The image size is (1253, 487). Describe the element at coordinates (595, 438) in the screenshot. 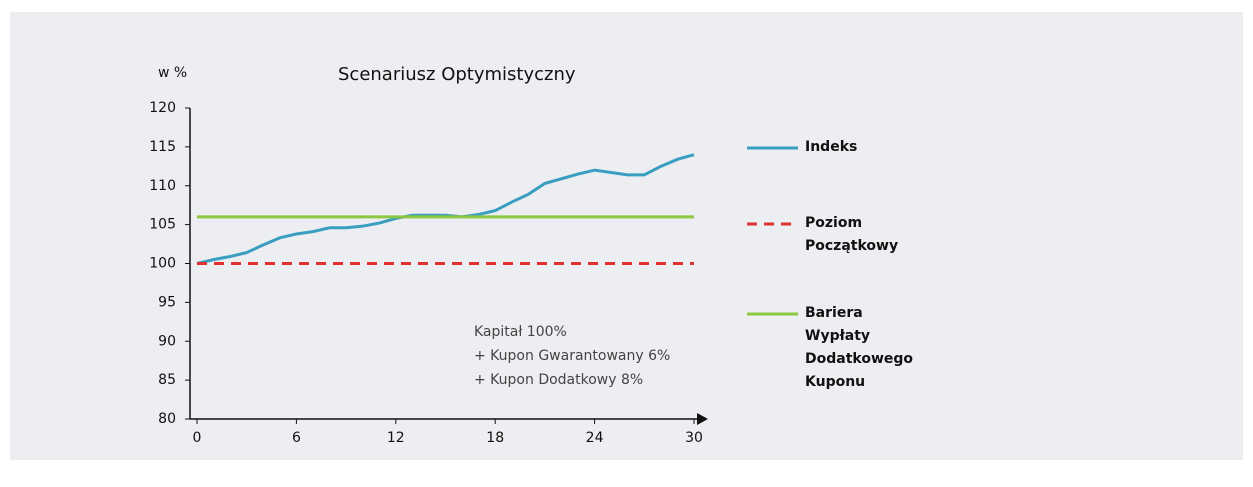

I see `x-tick-label: 24` at that location.